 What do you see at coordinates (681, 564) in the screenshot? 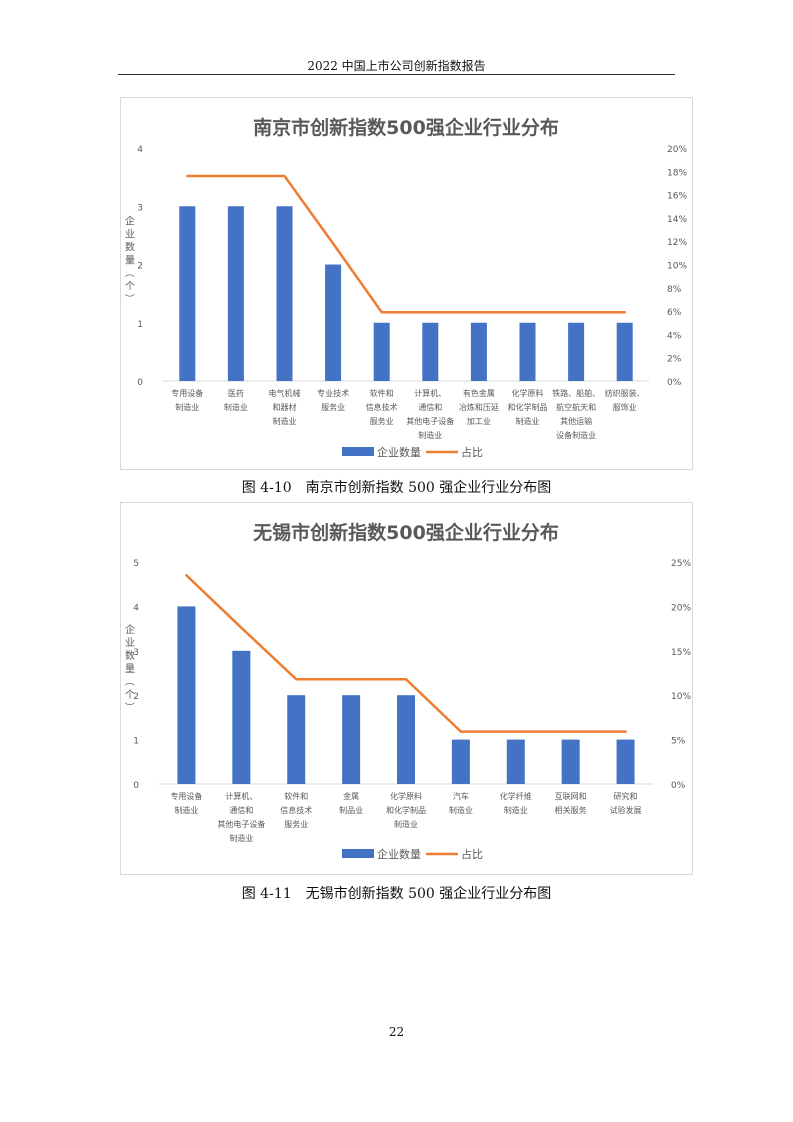
I see `y2-tick-label: 25%` at bounding box center [681, 564].